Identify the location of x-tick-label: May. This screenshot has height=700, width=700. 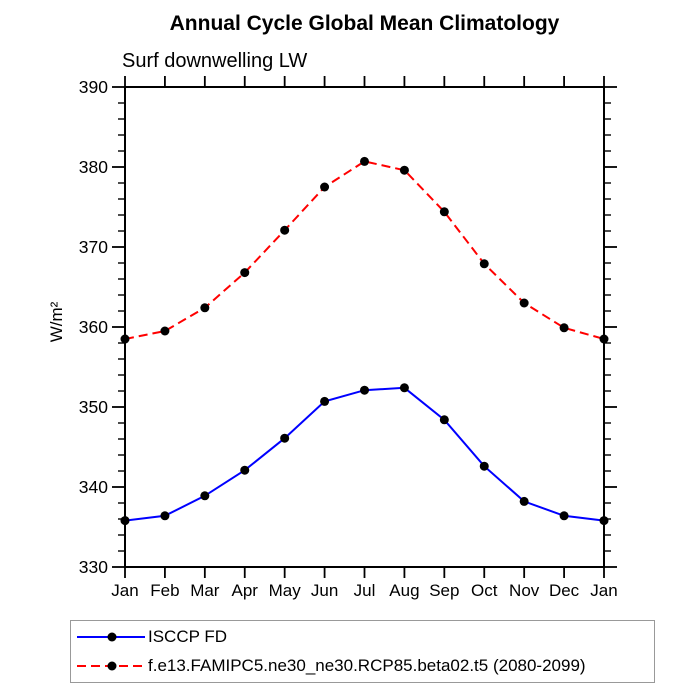
(285, 590).